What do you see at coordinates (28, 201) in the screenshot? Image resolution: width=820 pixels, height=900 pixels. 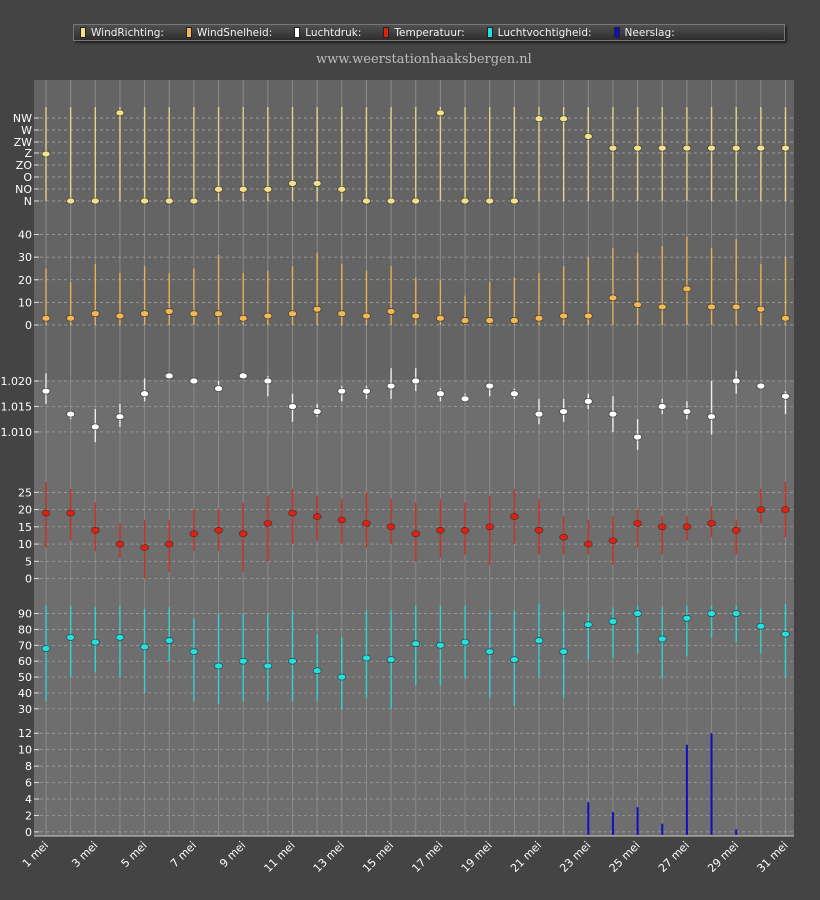 I see `y-tick-label: N` at bounding box center [28, 201].